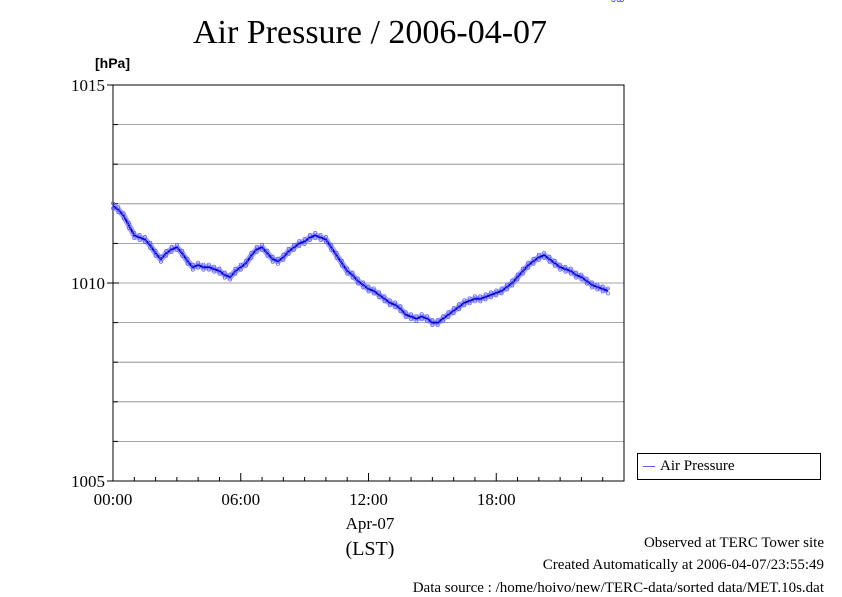  Describe the element at coordinates (496, 499) in the screenshot. I see `x-tick-label: 18:00` at that location.